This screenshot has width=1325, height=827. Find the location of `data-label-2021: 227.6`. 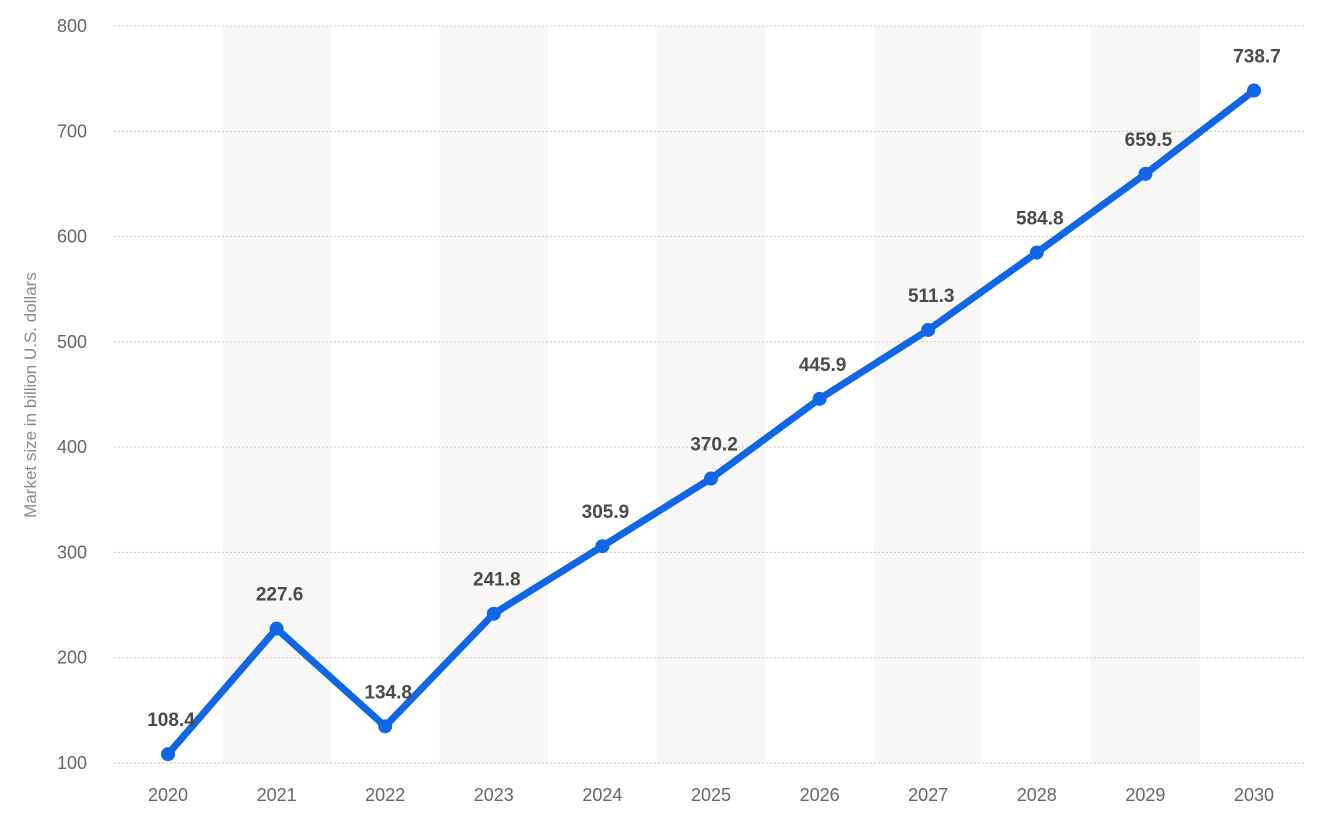

data-label-2021: 227.6 is located at coordinates (280, 595).